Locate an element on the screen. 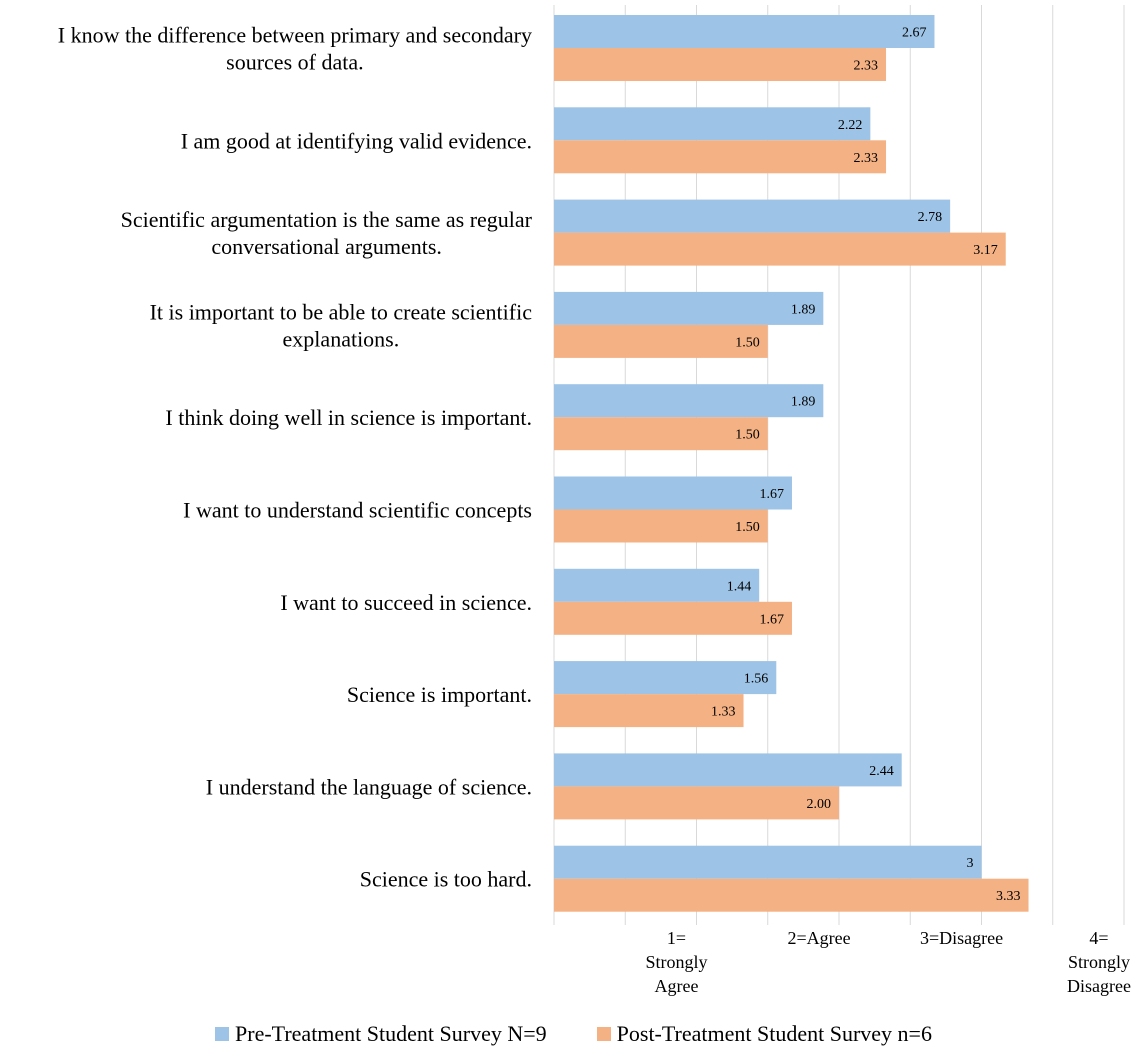  category-label: sources of data. is located at coordinates (294, 62).